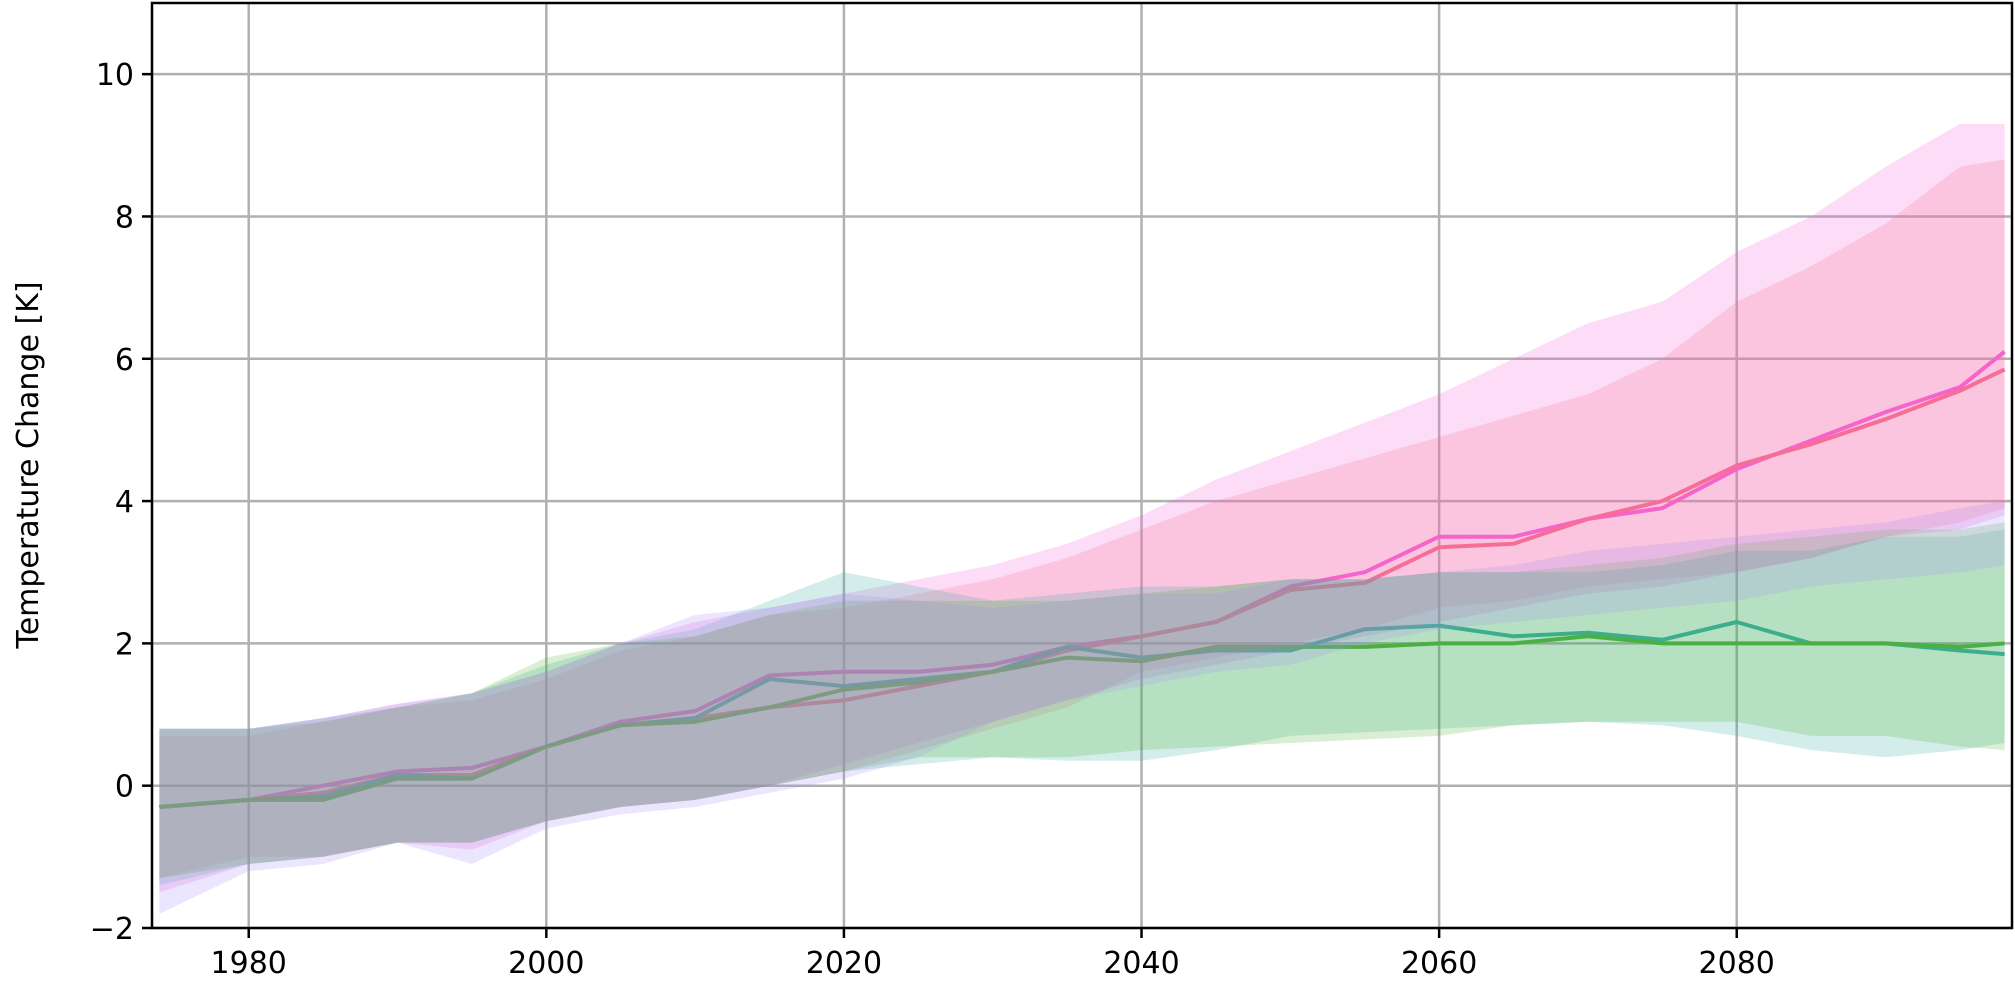 Image resolution: width=2015 pixels, height=999 pixels. Describe the element at coordinates (249, 963) in the screenshot. I see `x-tick-label: 1980` at that location.